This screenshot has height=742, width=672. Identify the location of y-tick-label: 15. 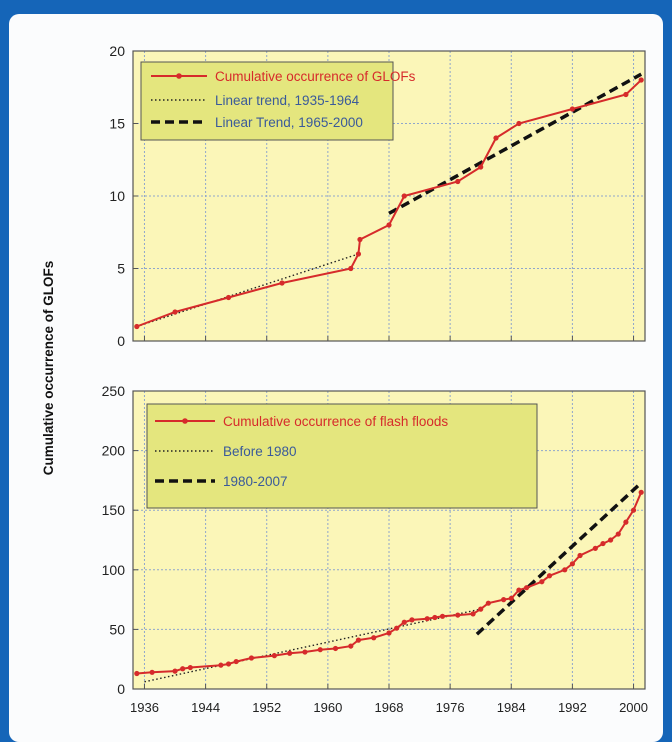
(117, 124).